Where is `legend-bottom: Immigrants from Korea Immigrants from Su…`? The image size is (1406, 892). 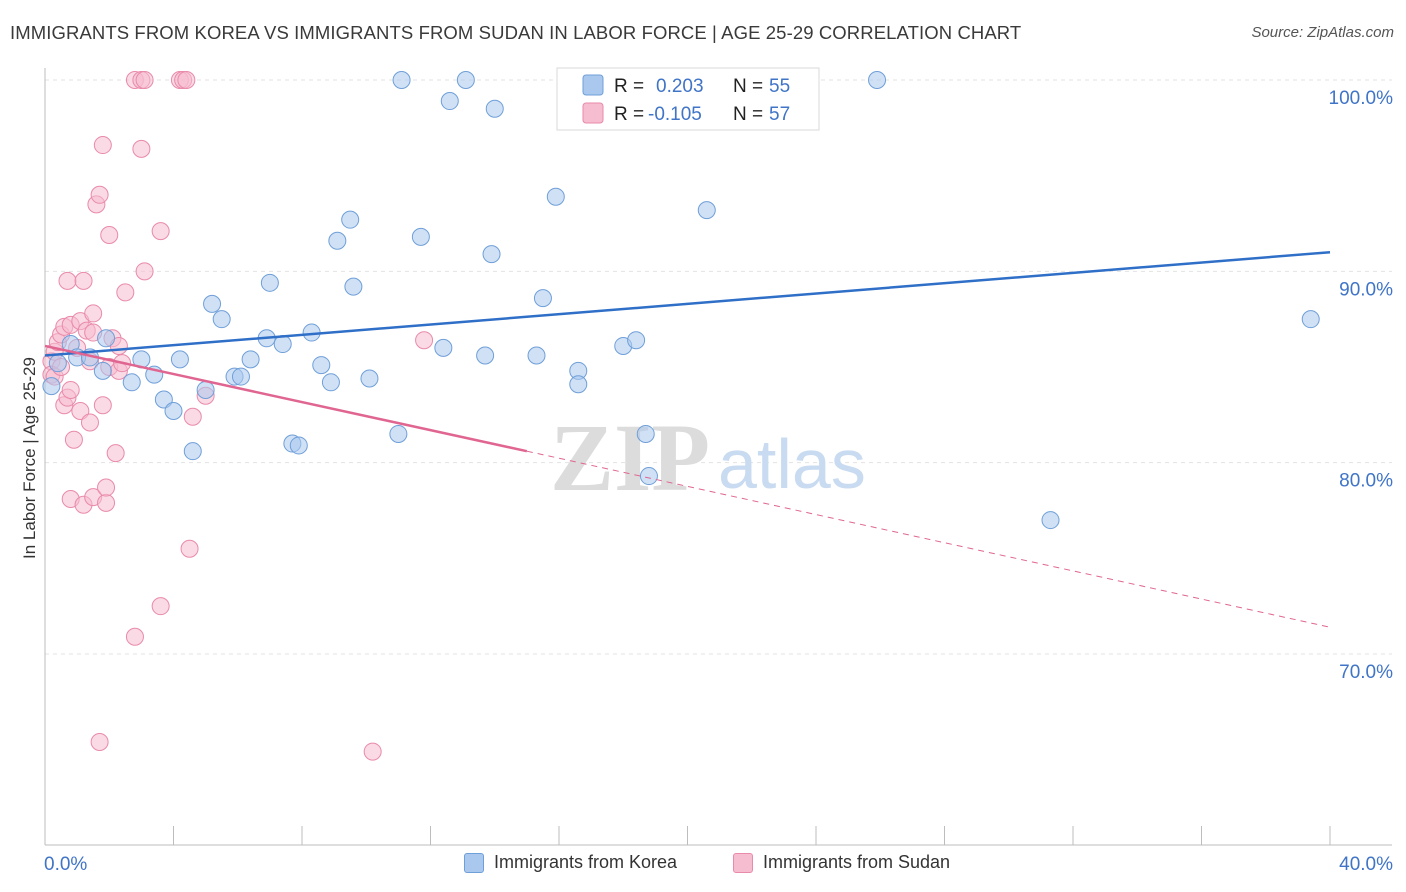
legend-bottom: Immigrants from Korea Immigrants from Su… is located at coordinates (703, 865).